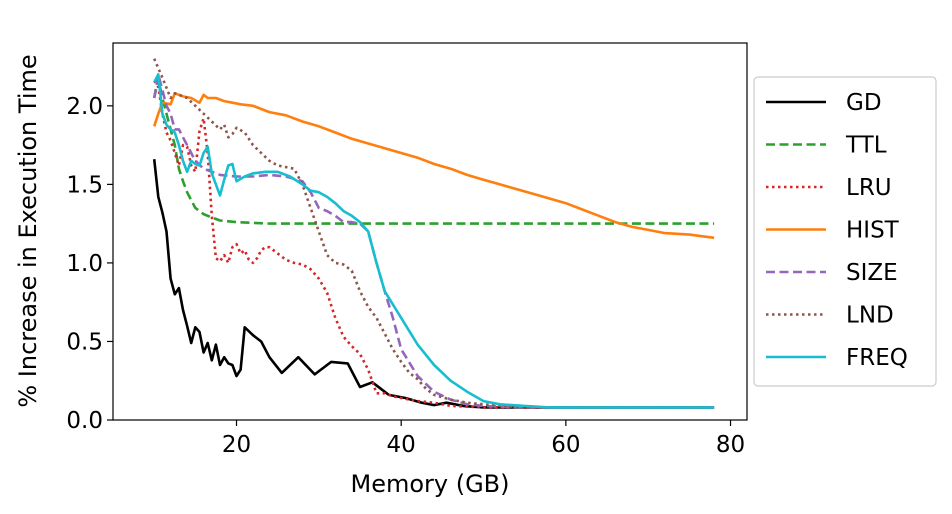 The height and width of the screenshot is (514, 952). Describe the element at coordinates (877, 358) in the screenshot. I see `legend-label-freq: FREQ` at that location.